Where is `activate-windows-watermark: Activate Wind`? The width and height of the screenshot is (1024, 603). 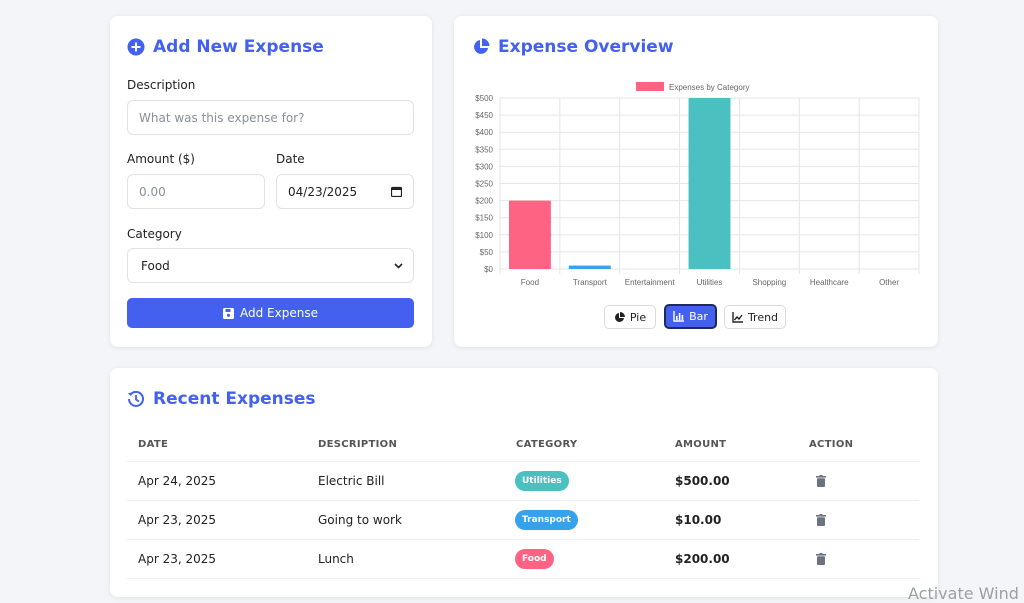 activate-windows-watermark: Activate Wind is located at coordinates (963, 593).